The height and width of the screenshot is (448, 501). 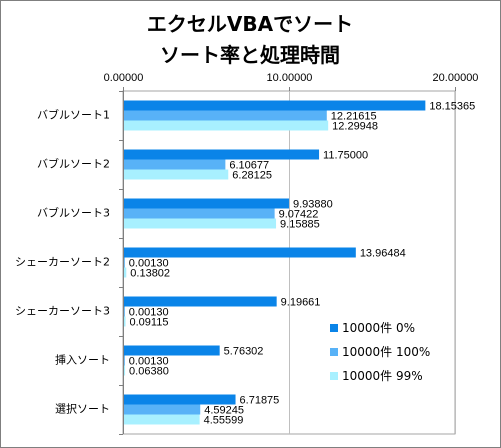 What do you see at coordinates (252, 176) in the screenshot?
I see `data-label: 6.28125` at bounding box center [252, 176].